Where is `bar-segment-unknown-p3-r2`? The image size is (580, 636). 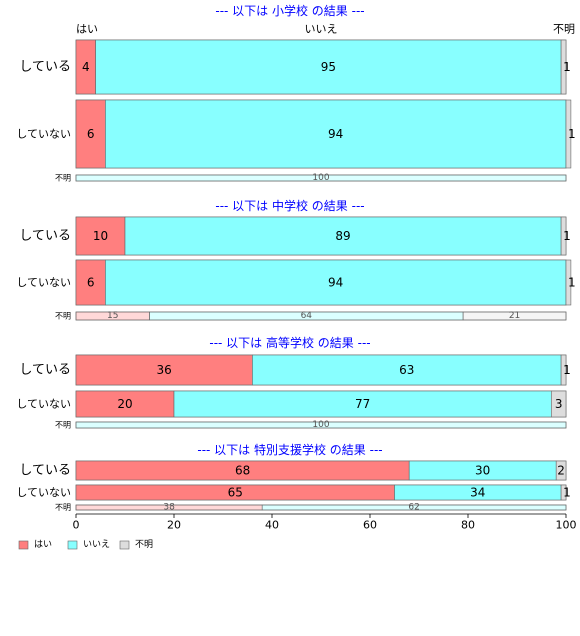 bar-segment-unknown-p3-r2 is located at coordinates (558, 404).